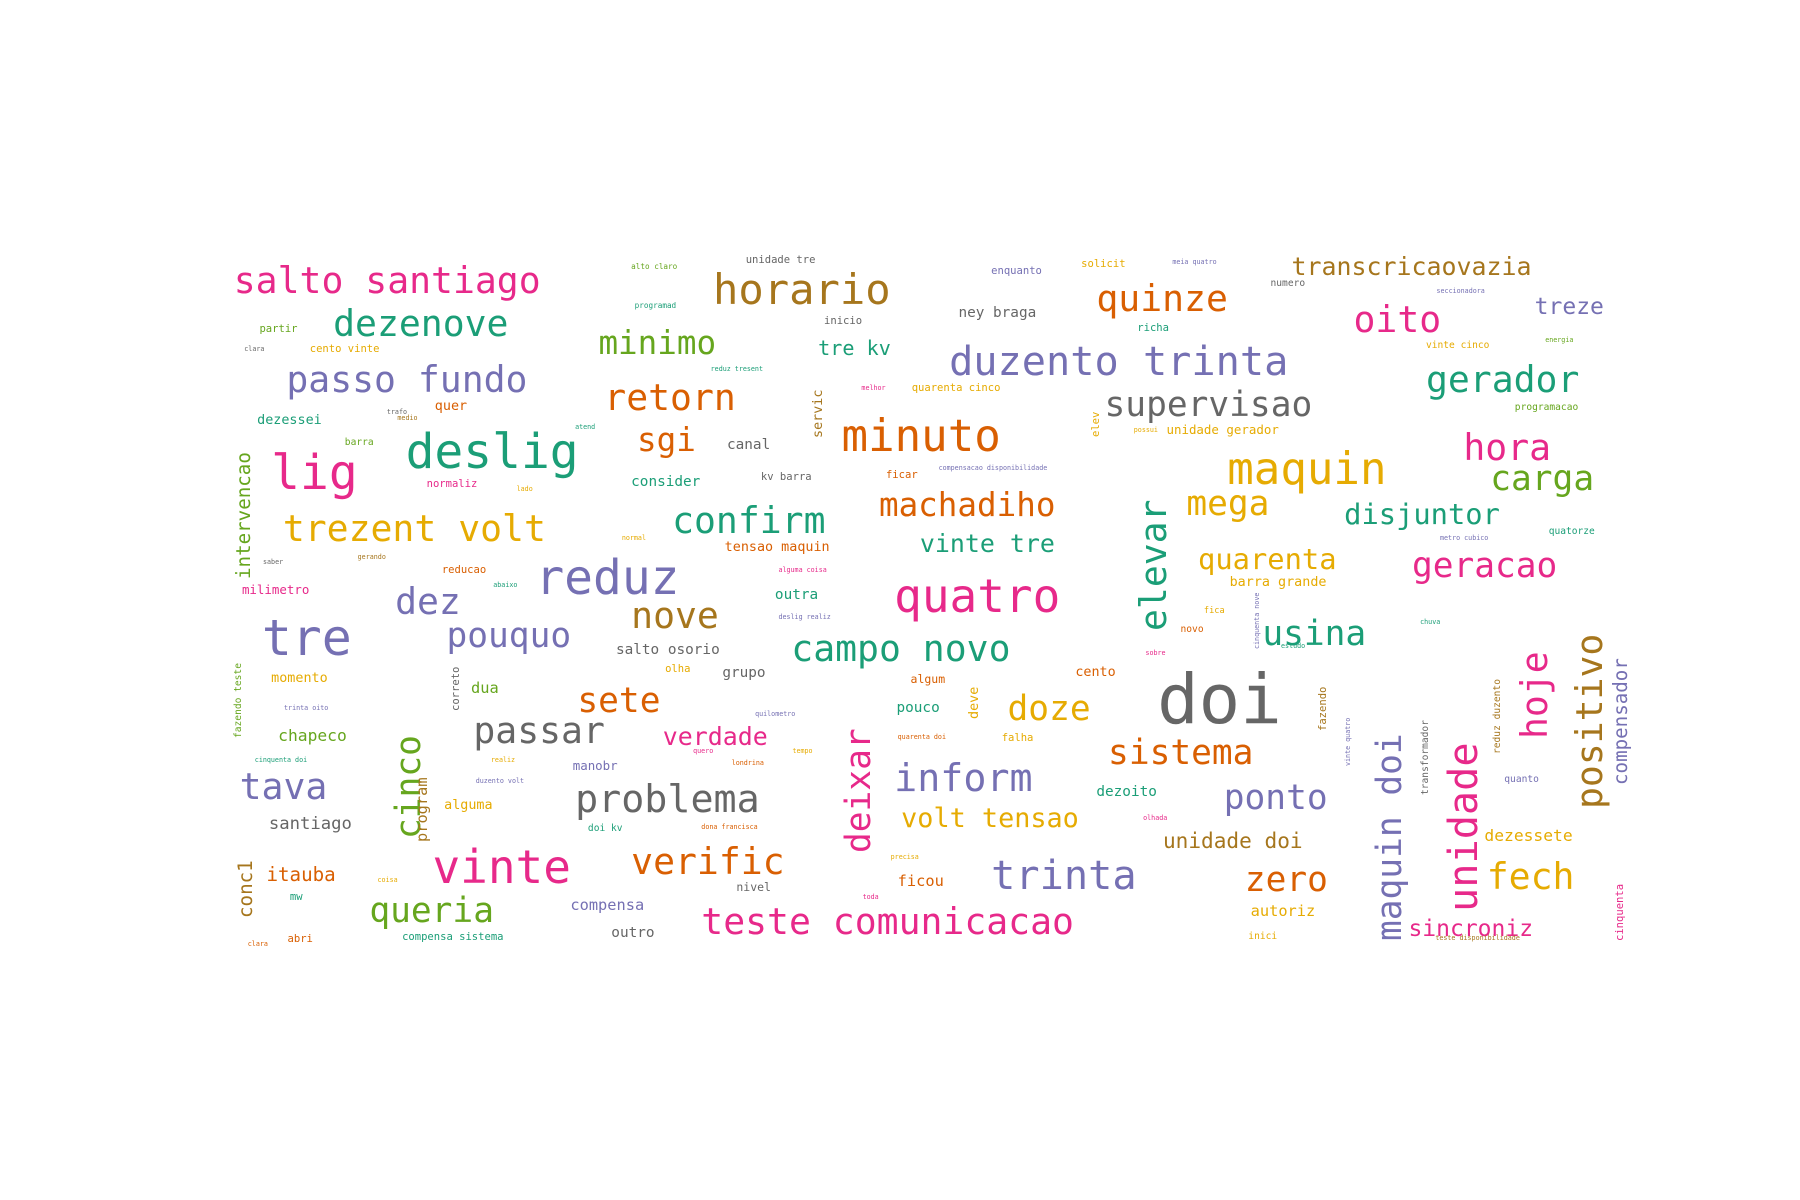  I want to click on cloud-word: hora, so click(1507, 448).